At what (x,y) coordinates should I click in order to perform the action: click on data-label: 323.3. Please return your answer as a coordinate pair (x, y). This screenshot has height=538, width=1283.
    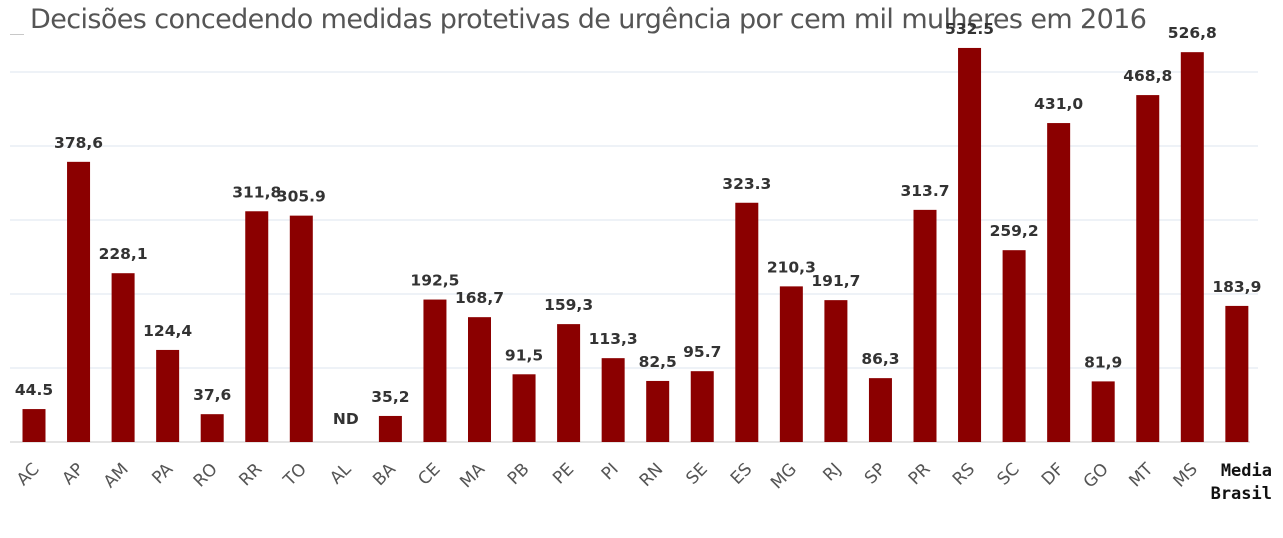
    Looking at the image, I should click on (746, 184).